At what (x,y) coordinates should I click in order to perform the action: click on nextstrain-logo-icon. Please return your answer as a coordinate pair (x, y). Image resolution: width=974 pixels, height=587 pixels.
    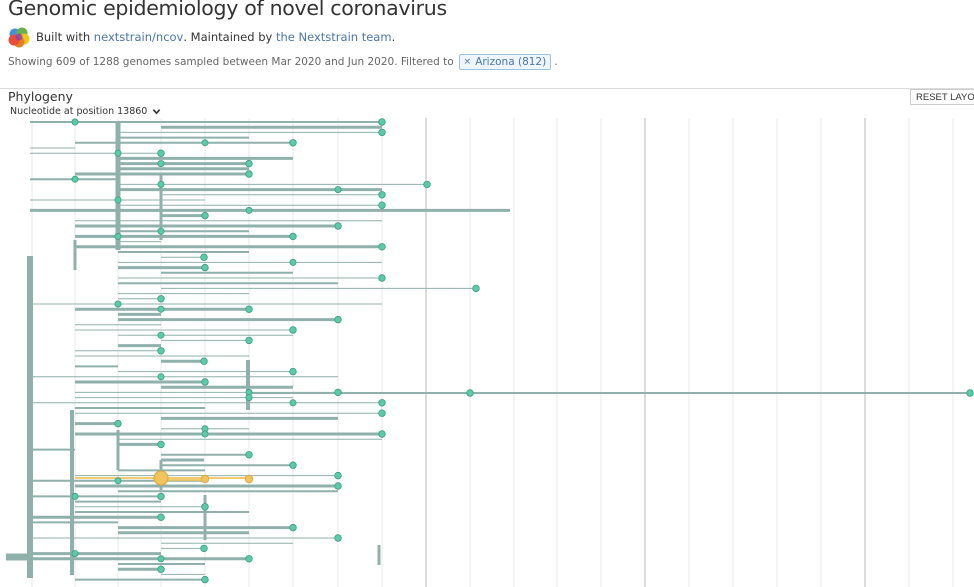
    Looking at the image, I should click on (19, 37).